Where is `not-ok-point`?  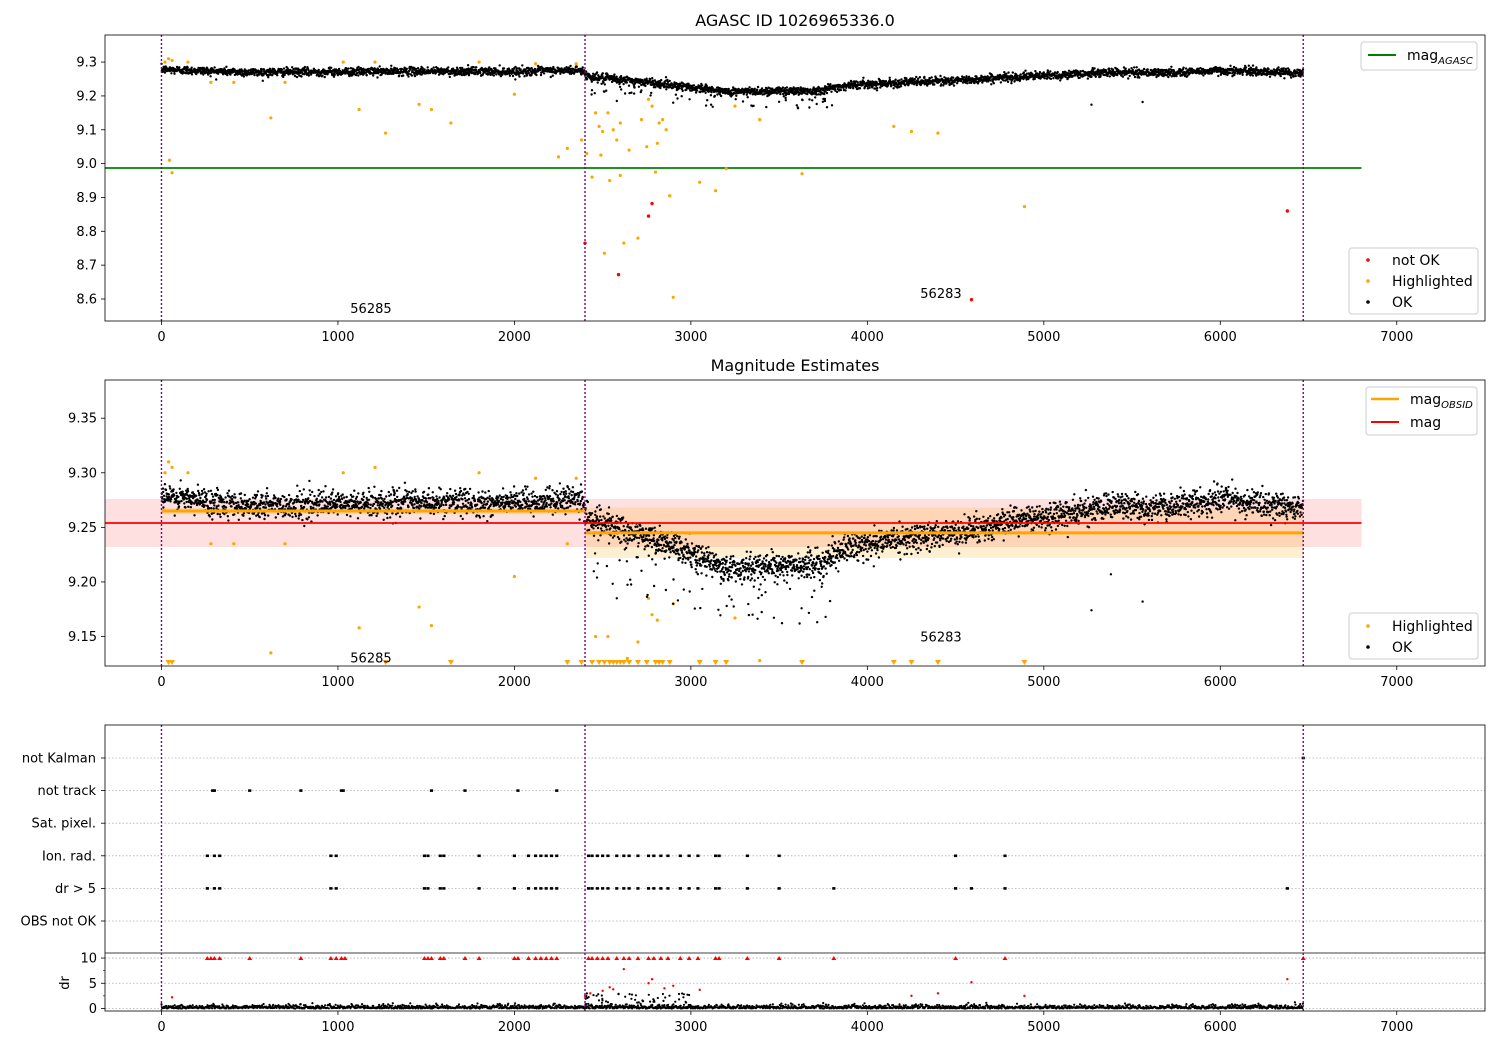 not-ok-point is located at coordinates (971, 299).